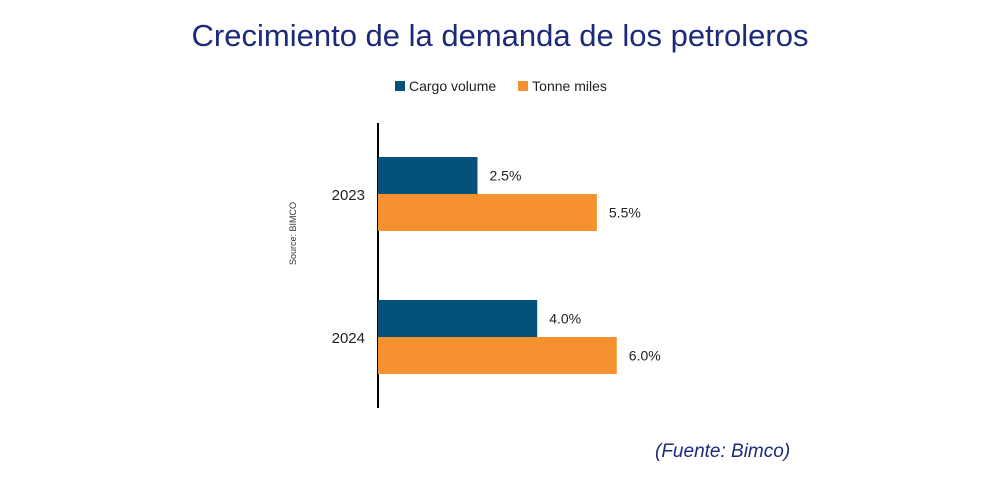 The width and height of the screenshot is (1000, 500). Describe the element at coordinates (645, 356) in the screenshot. I see `data-label: 6.0%` at that location.